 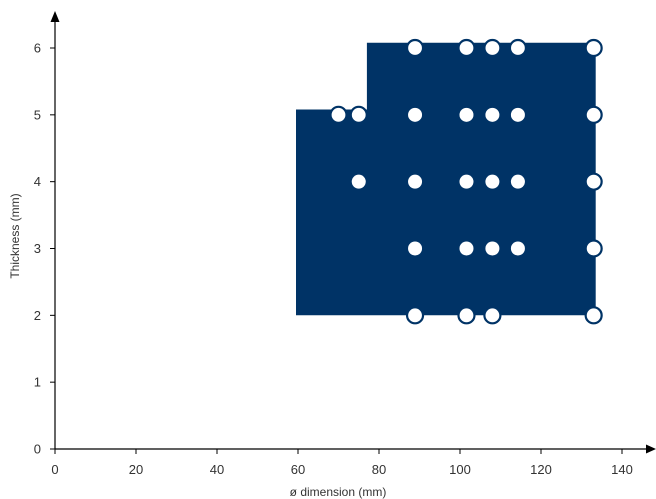 I want to click on y-ticks: 0 1 2 3 4 5 6, so click(x=44, y=249).